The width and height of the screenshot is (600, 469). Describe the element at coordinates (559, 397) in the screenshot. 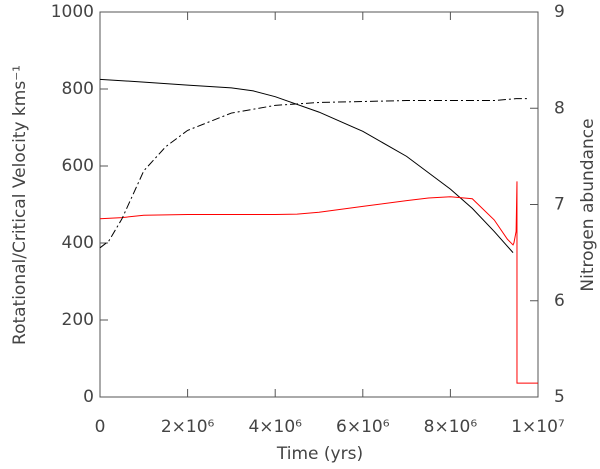

I see `y2-tick-label: 5` at that location.